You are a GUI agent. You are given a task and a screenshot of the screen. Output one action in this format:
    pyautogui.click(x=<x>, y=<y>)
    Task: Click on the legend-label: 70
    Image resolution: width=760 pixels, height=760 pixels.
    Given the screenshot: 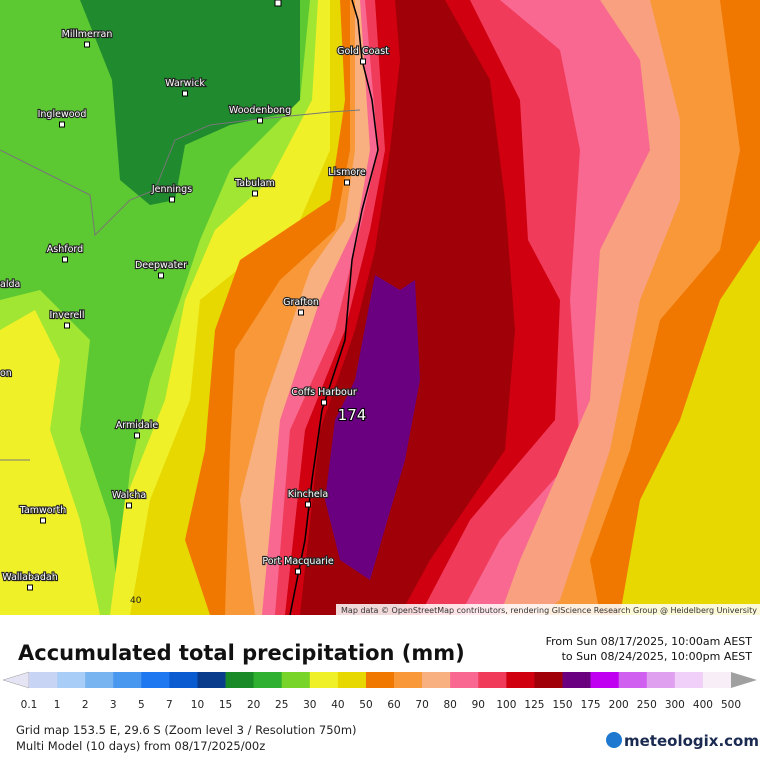 What is the action you would take?
    pyautogui.click(x=421, y=705)
    